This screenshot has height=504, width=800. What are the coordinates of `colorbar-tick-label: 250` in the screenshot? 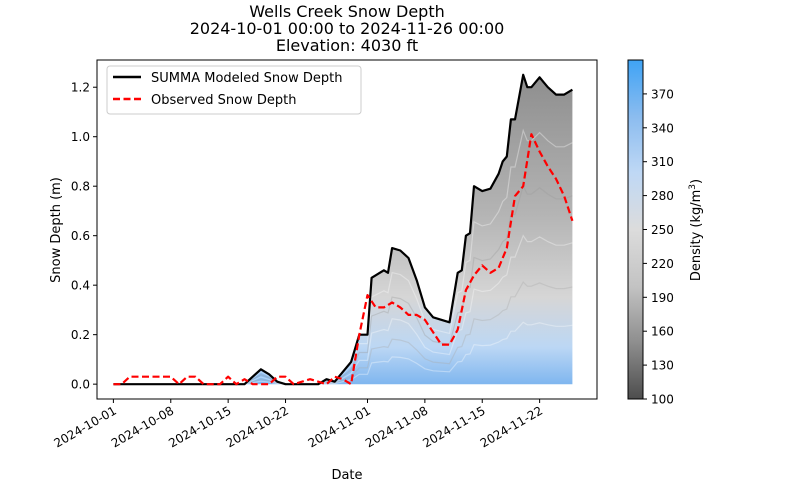 It's located at (662, 230).